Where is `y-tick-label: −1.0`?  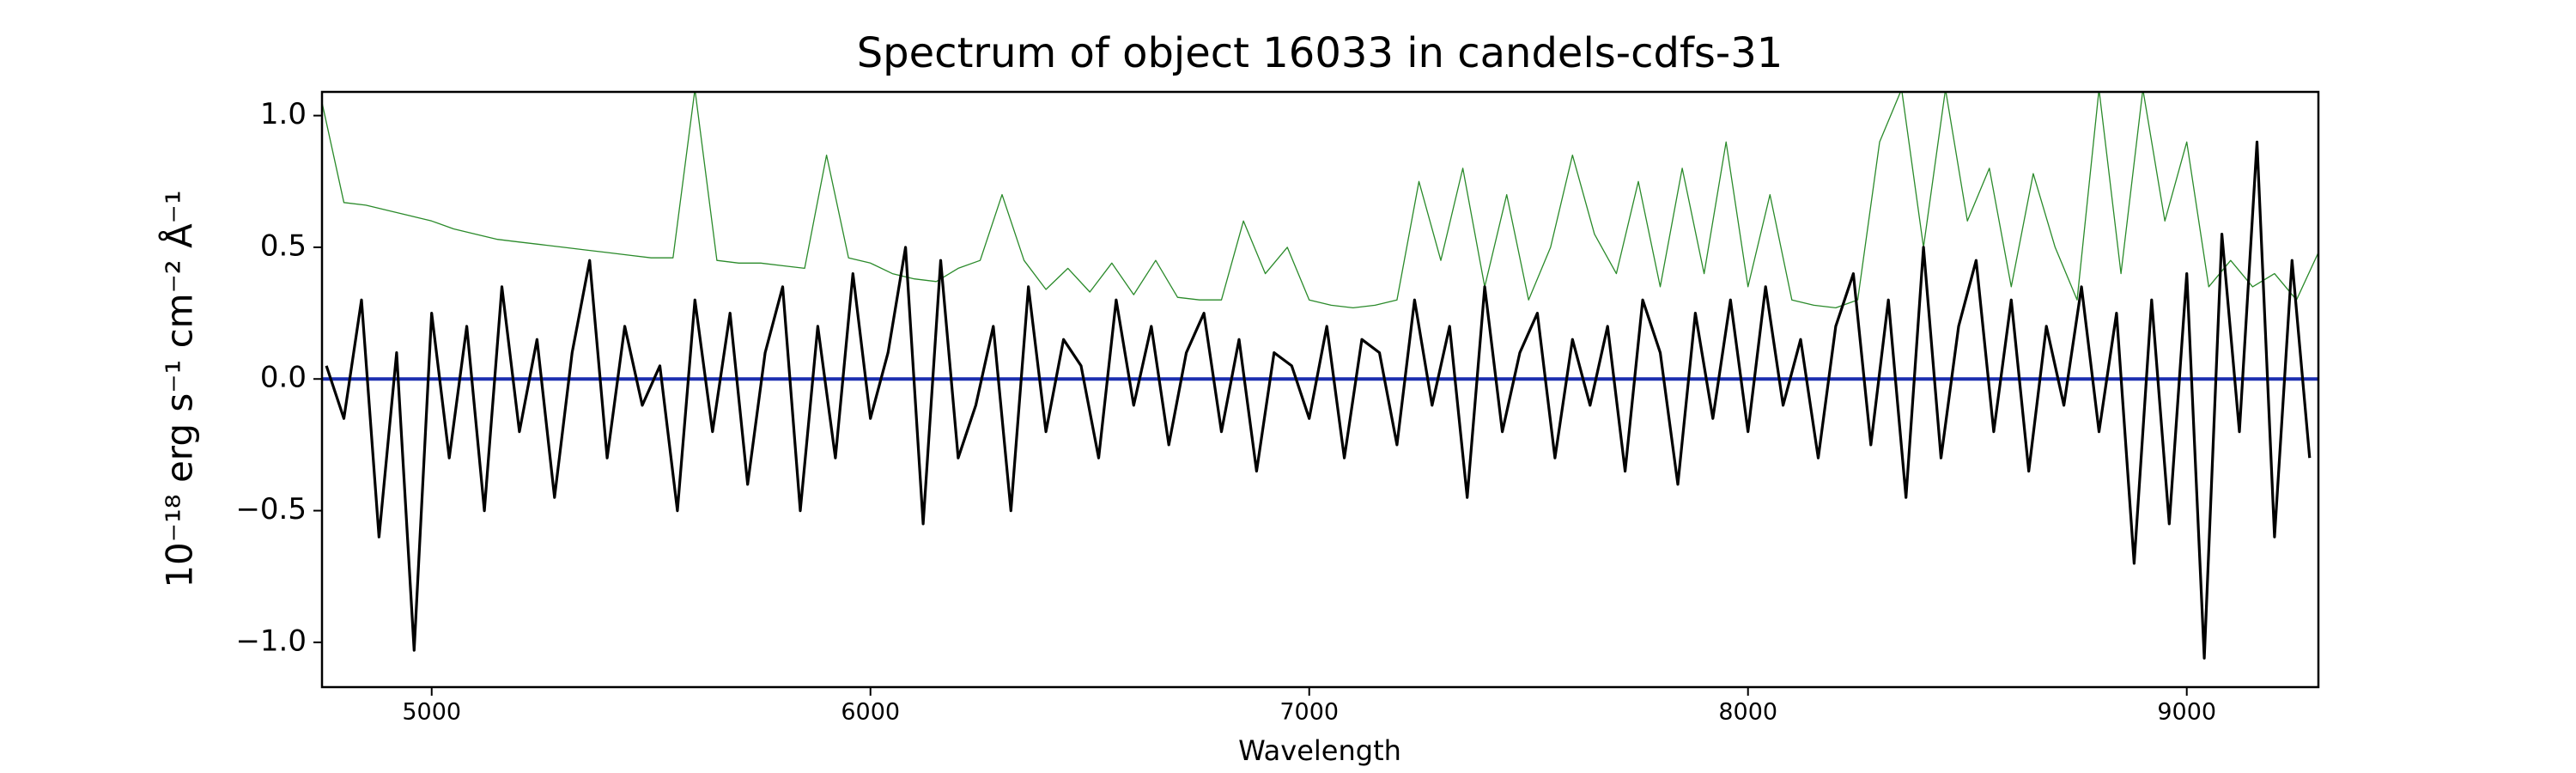 y-tick-label: −1.0 is located at coordinates (271, 641).